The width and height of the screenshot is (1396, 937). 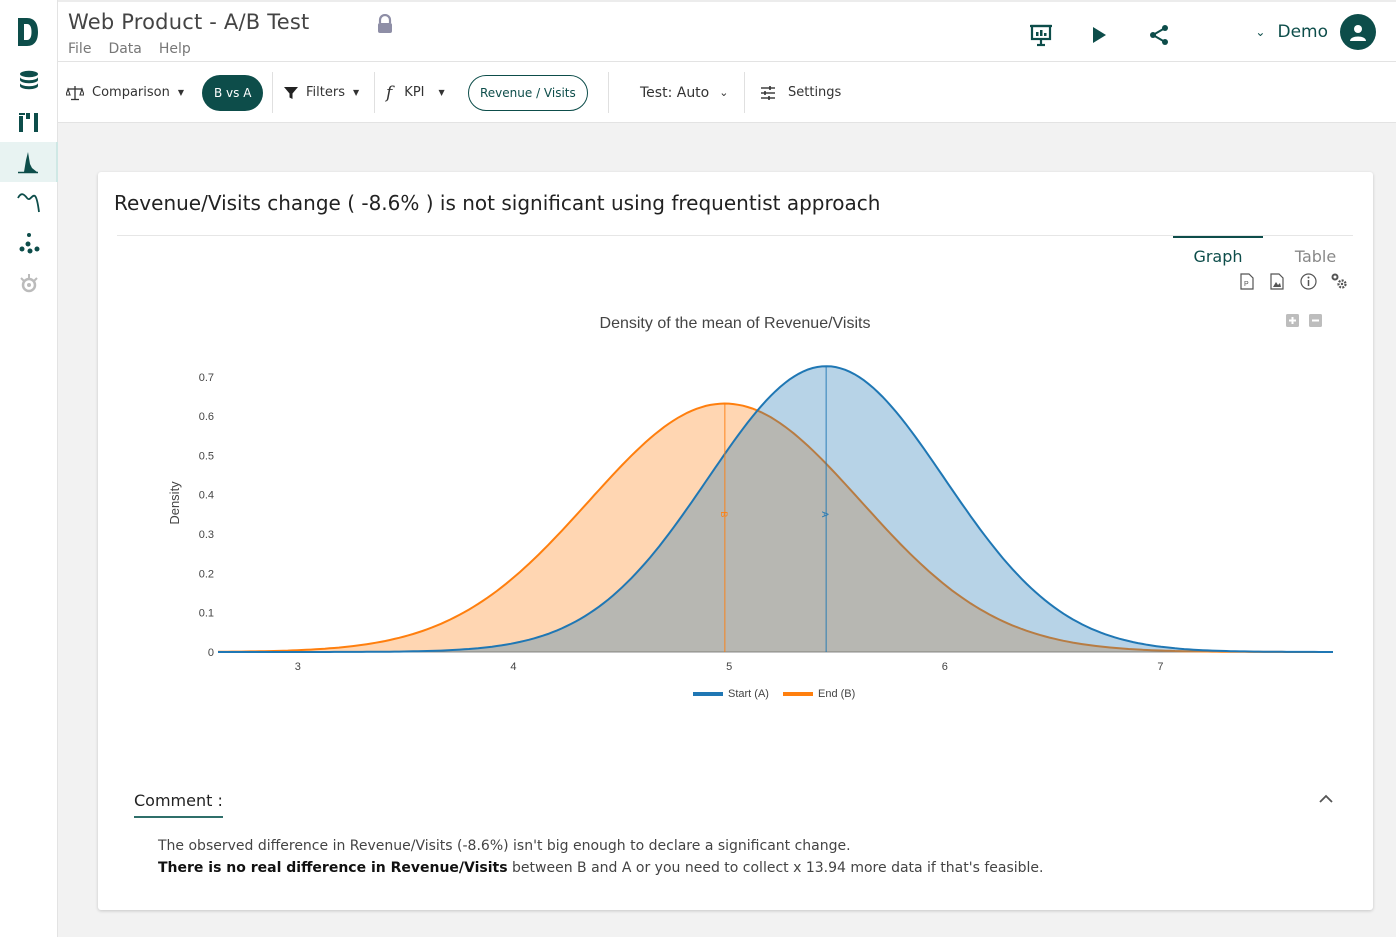 I want to click on comparison-dropdown: Comparison ▼, so click(x=125, y=92).